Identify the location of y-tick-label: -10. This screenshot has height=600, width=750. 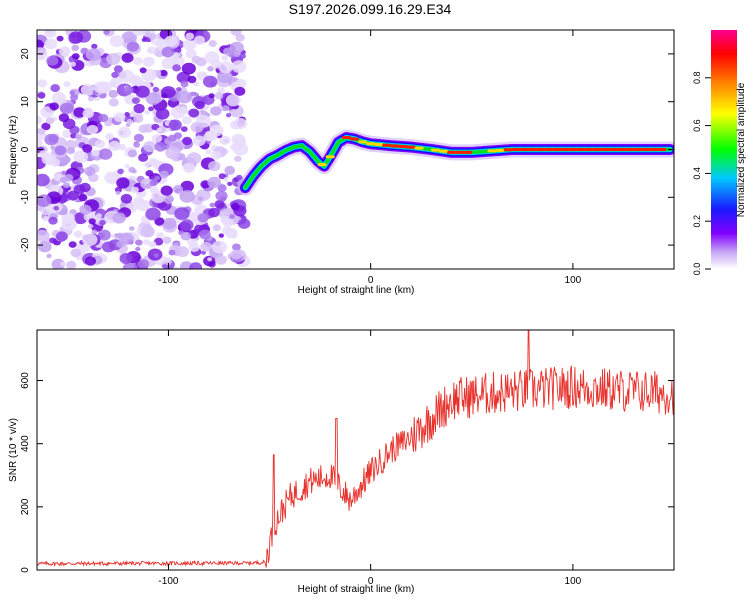
(25, 197).